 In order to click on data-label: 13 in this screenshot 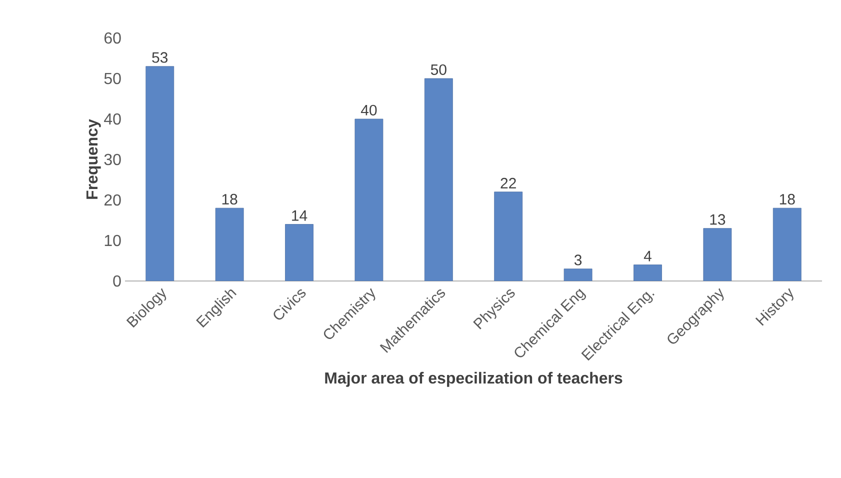, I will do `click(718, 219)`.